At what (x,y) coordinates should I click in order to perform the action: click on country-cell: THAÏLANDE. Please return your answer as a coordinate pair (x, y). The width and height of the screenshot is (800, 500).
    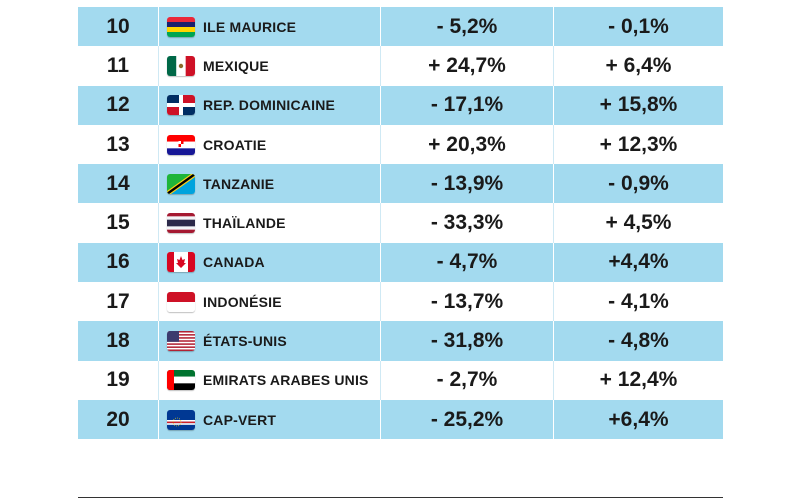
    Looking at the image, I should click on (269, 223).